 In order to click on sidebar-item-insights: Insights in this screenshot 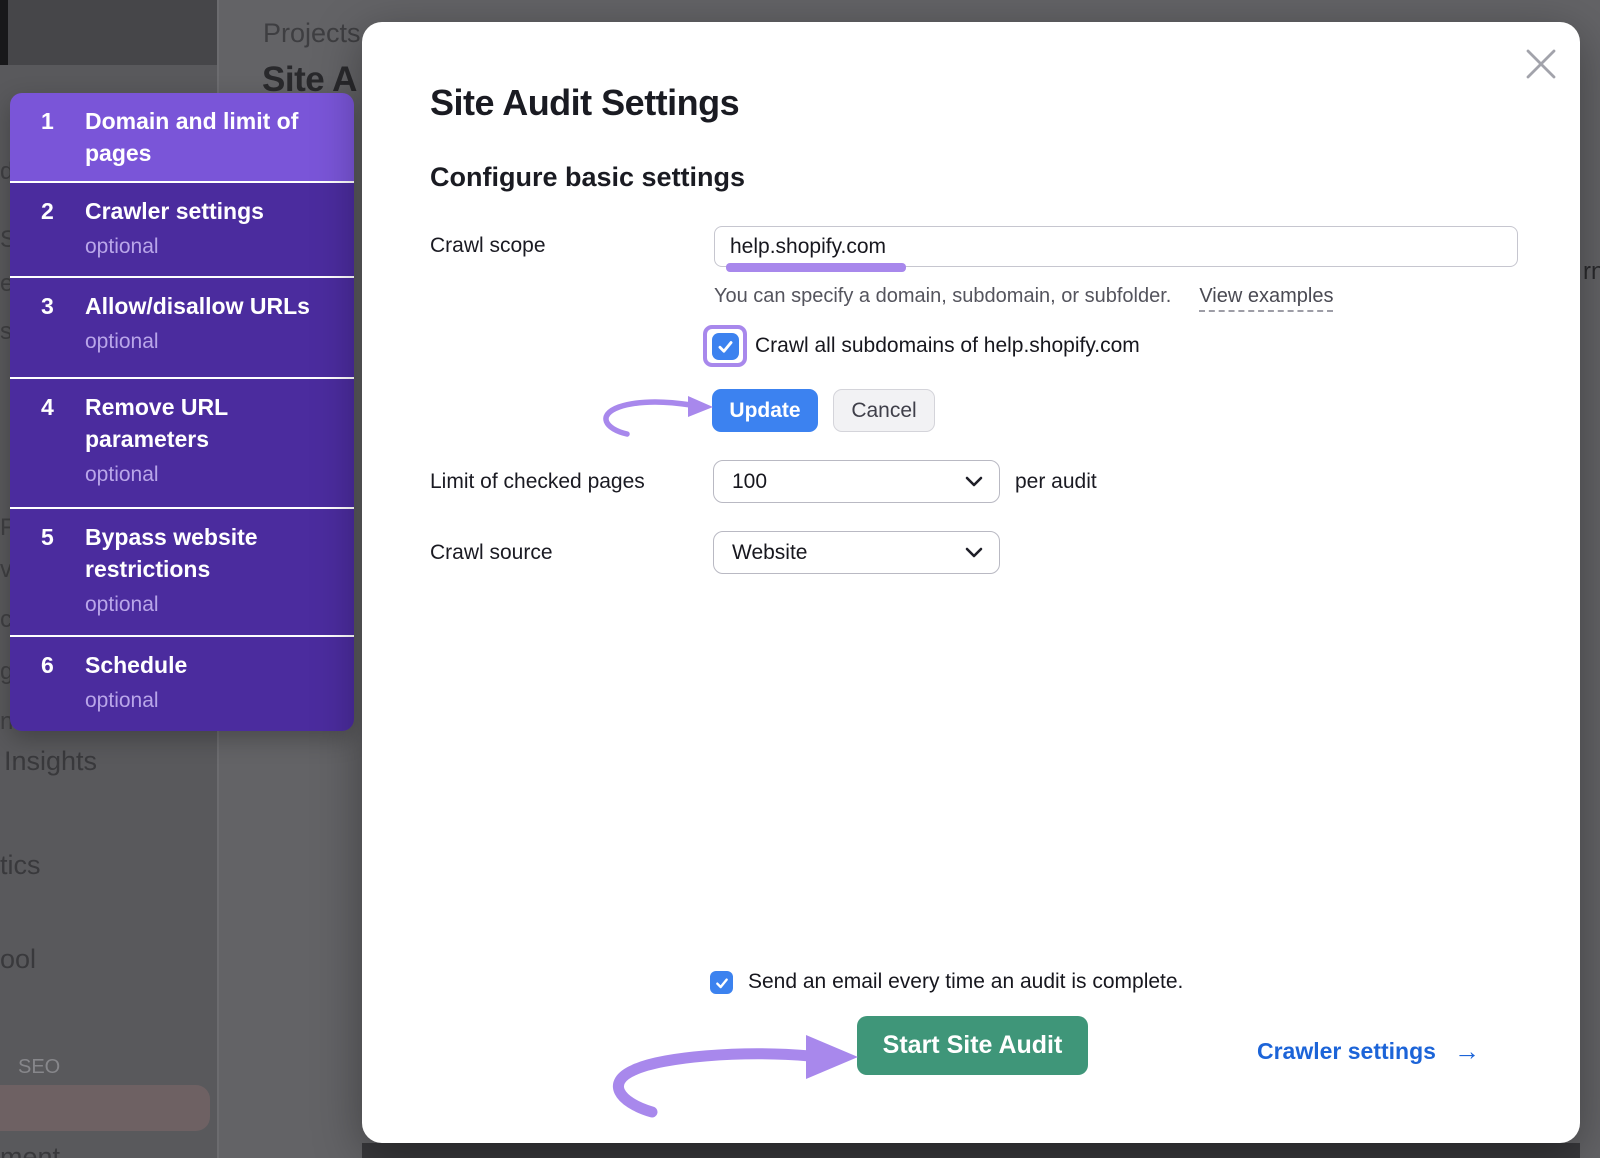, I will do `click(51, 761)`.